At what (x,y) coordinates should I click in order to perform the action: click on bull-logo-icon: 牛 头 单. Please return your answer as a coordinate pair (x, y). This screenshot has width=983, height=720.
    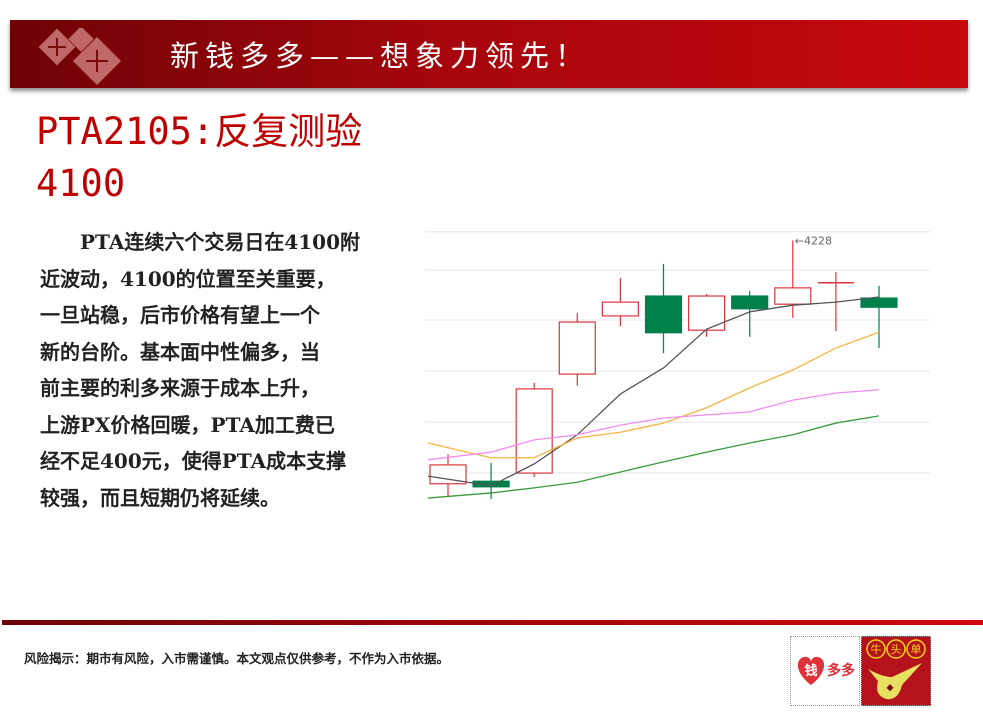
    Looking at the image, I should click on (896, 669).